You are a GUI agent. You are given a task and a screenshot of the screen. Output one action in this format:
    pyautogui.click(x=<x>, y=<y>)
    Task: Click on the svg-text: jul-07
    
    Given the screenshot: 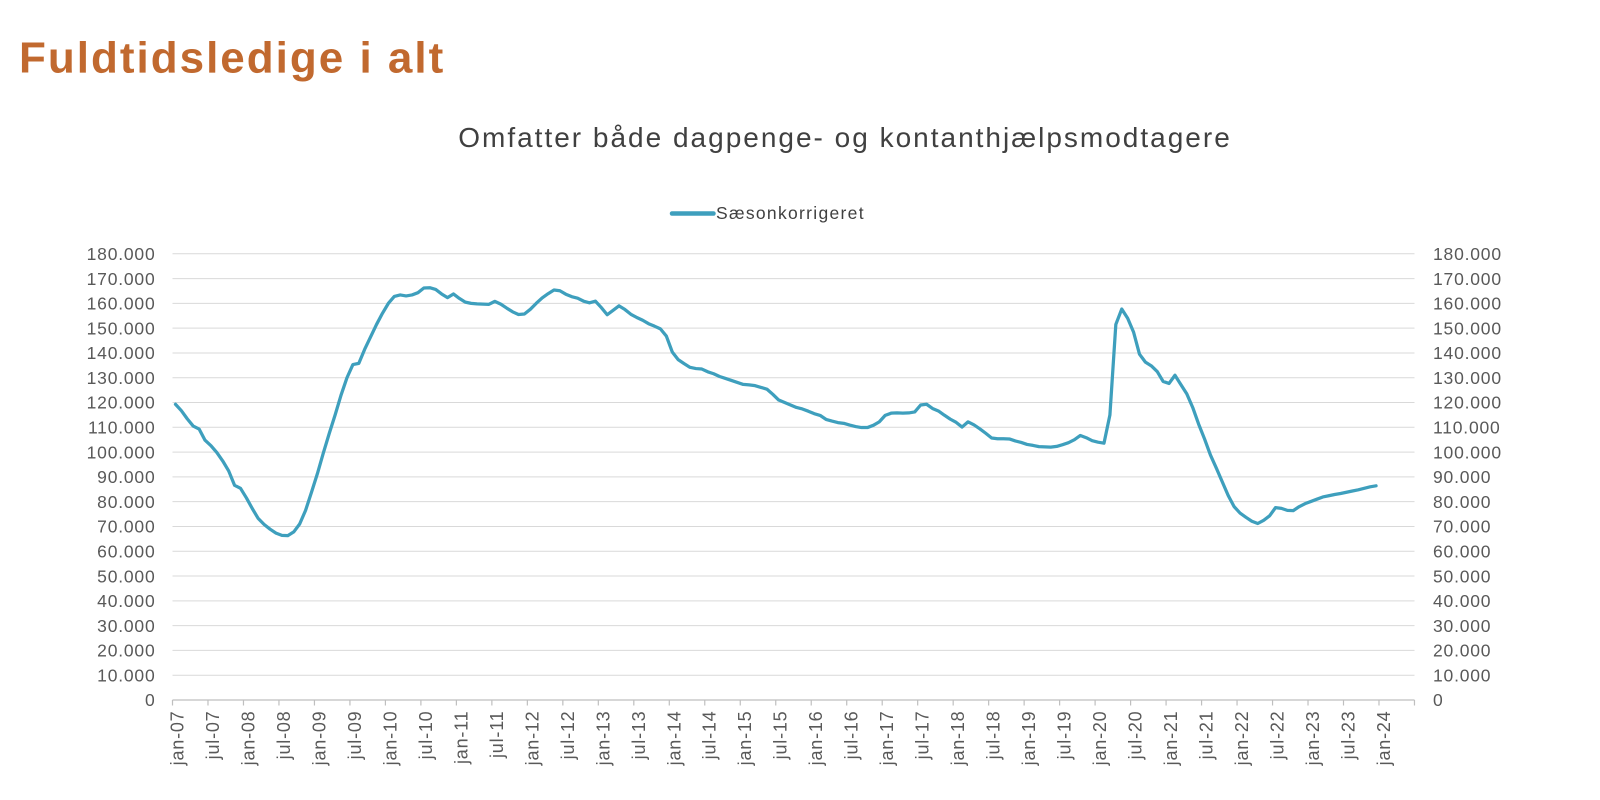 What is the action you would take?
    pyautogui.click(x=213, y=736)
    